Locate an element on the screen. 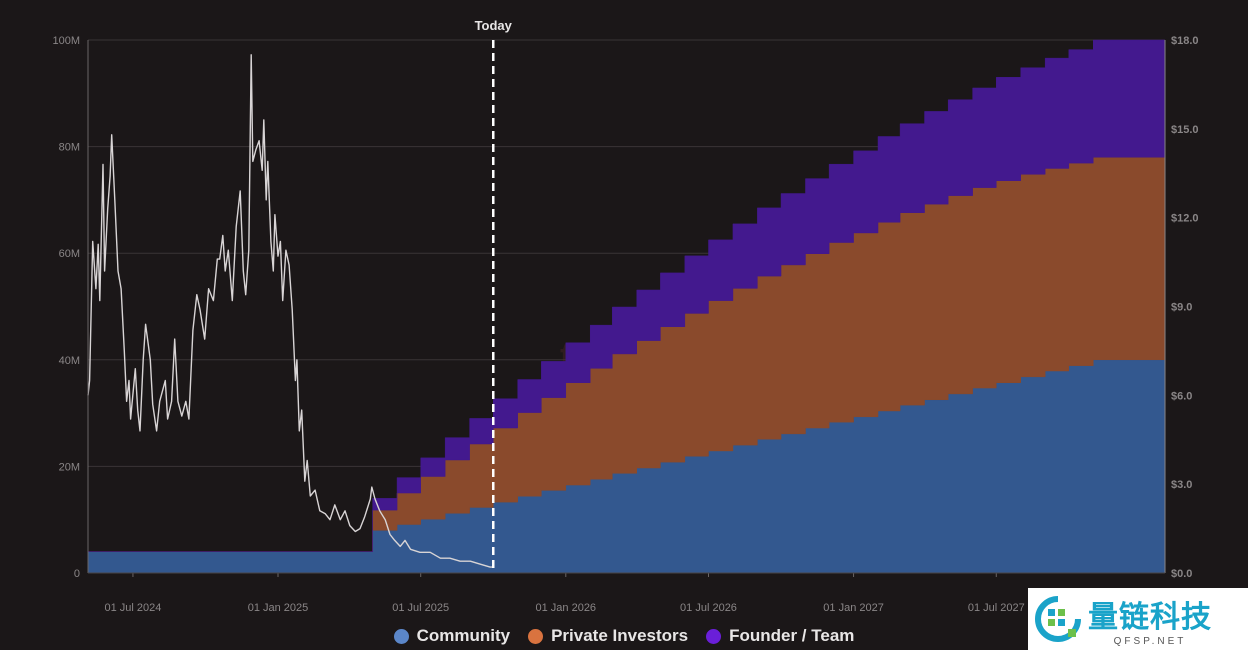 This screenshot has width=1248, height=650. legend-item-private-investors: Private Investors is located at coordinates (608, 636).